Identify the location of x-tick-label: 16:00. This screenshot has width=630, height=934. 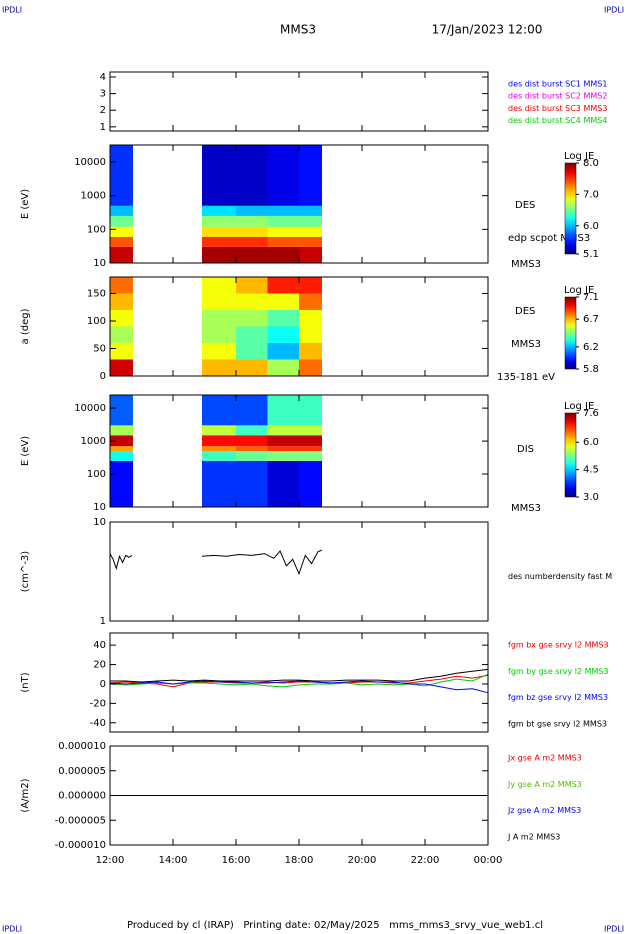
(236, 860).